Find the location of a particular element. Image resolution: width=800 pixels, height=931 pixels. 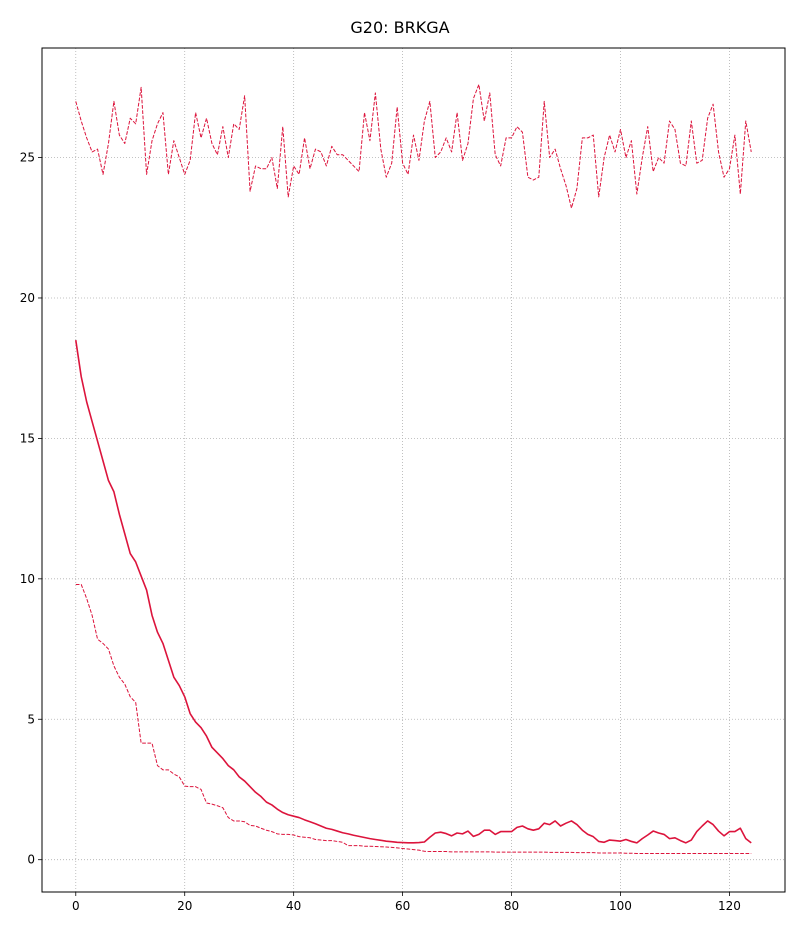

x-tick-label: 40 is located at coordinates (293, 906).